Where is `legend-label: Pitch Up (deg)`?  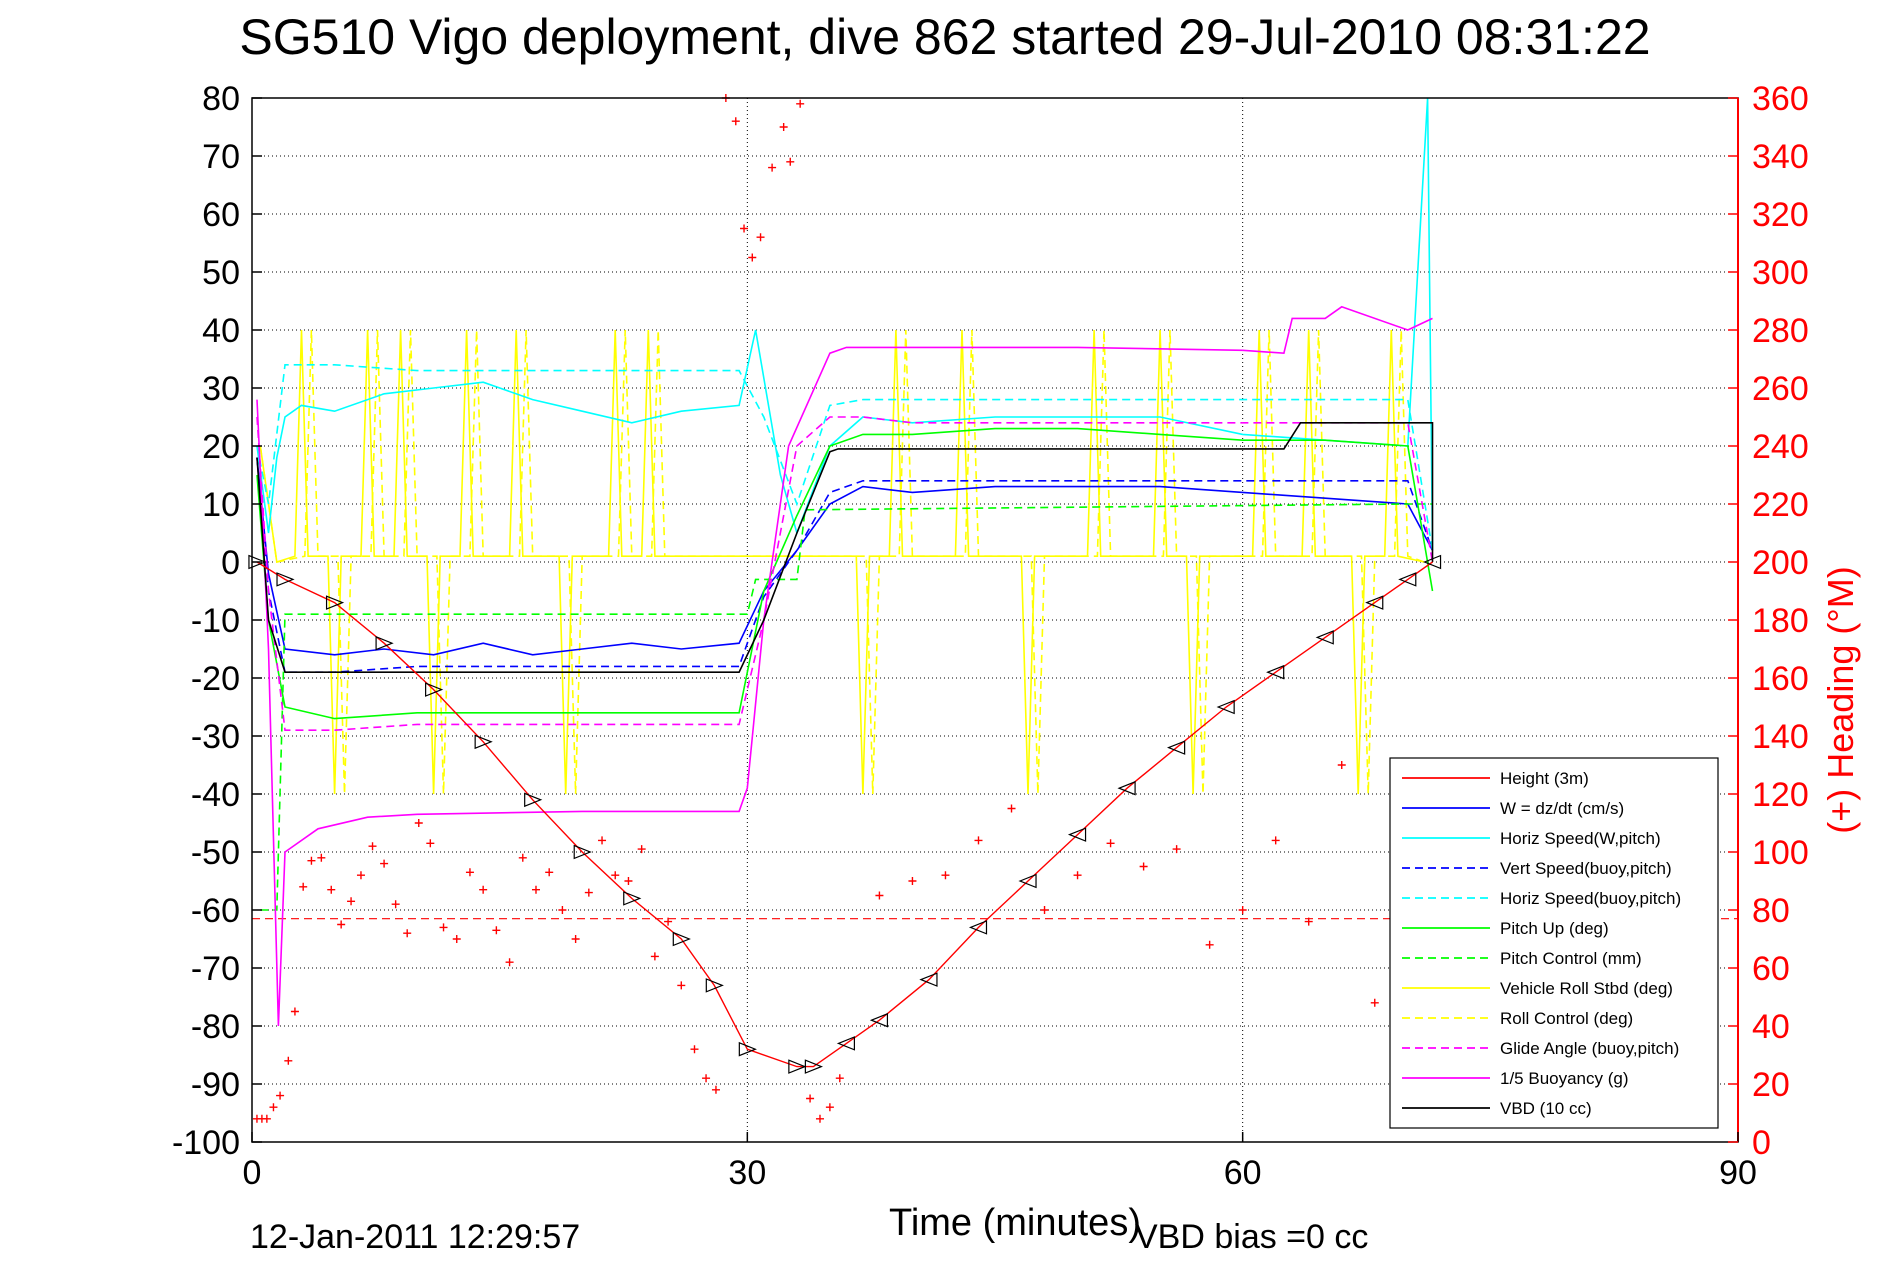 legend-label: Pitch Up (deg) is located at coordinates (1554, 928).